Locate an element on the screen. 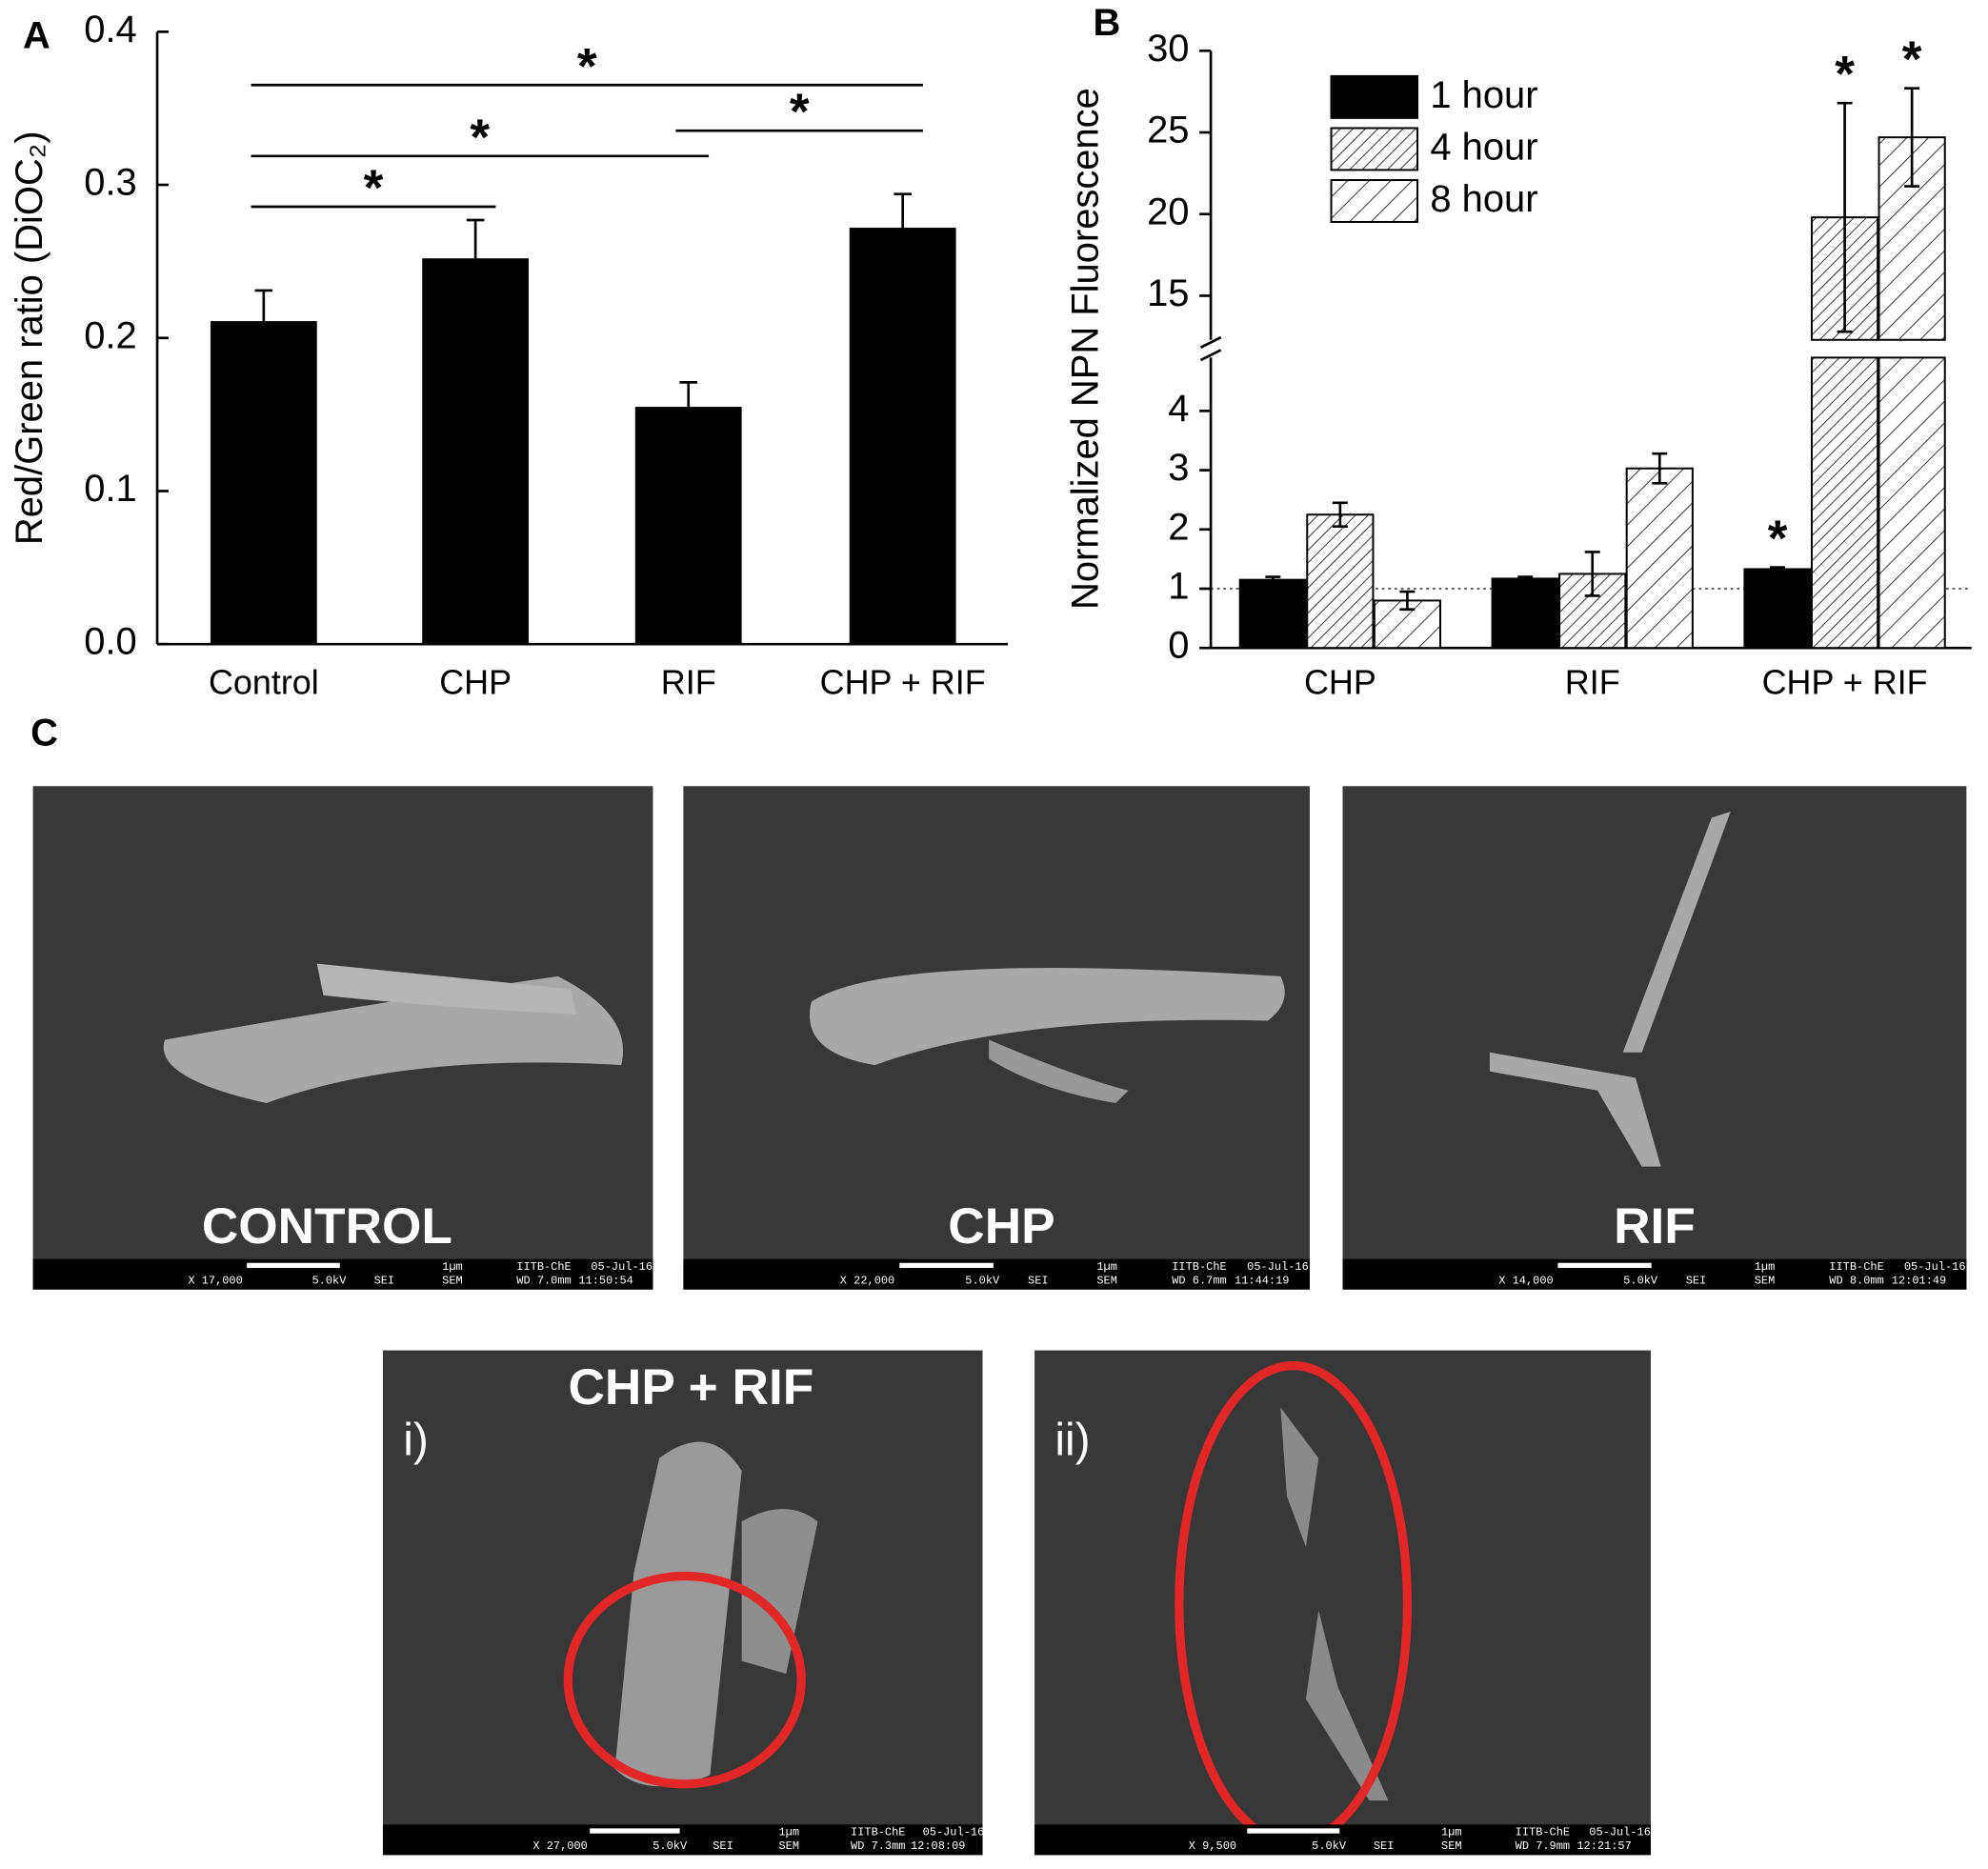 The image size is (1988, 1869). y-tick-label: 0.4 is located at coordinates (110, 29).